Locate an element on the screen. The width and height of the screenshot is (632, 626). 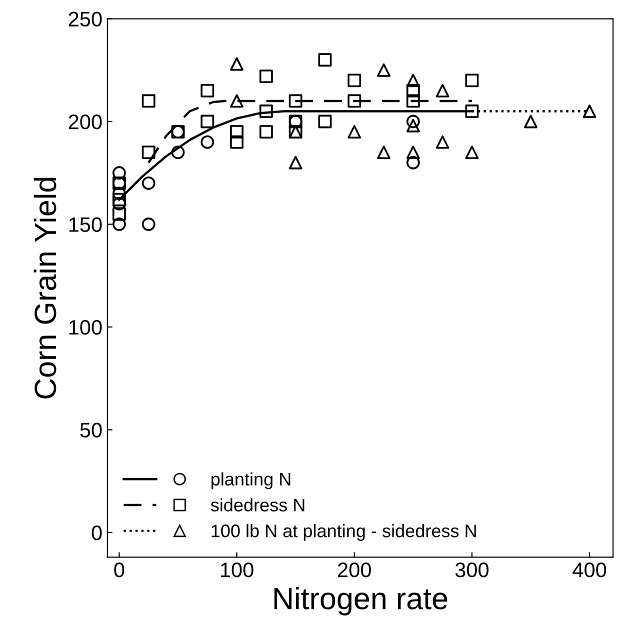
y-tick-label: 100 is located at coordinates (85, 327).